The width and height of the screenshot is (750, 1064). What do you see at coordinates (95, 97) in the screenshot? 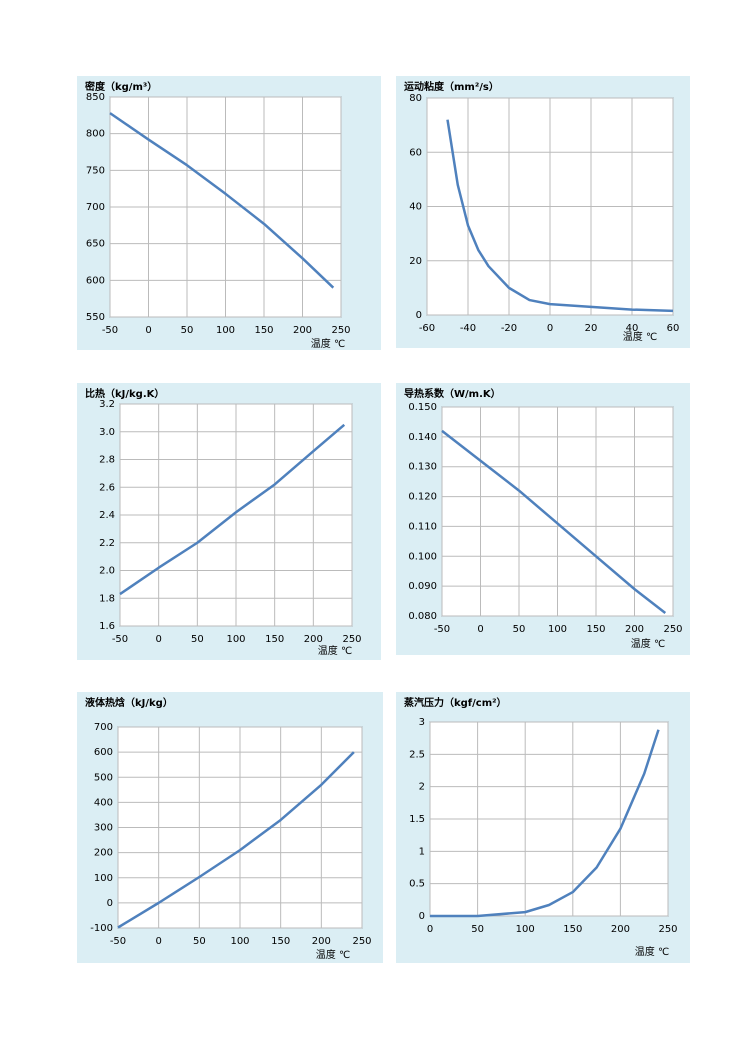
I see `y-tick-label: 850` at bounding box center [95, 97].